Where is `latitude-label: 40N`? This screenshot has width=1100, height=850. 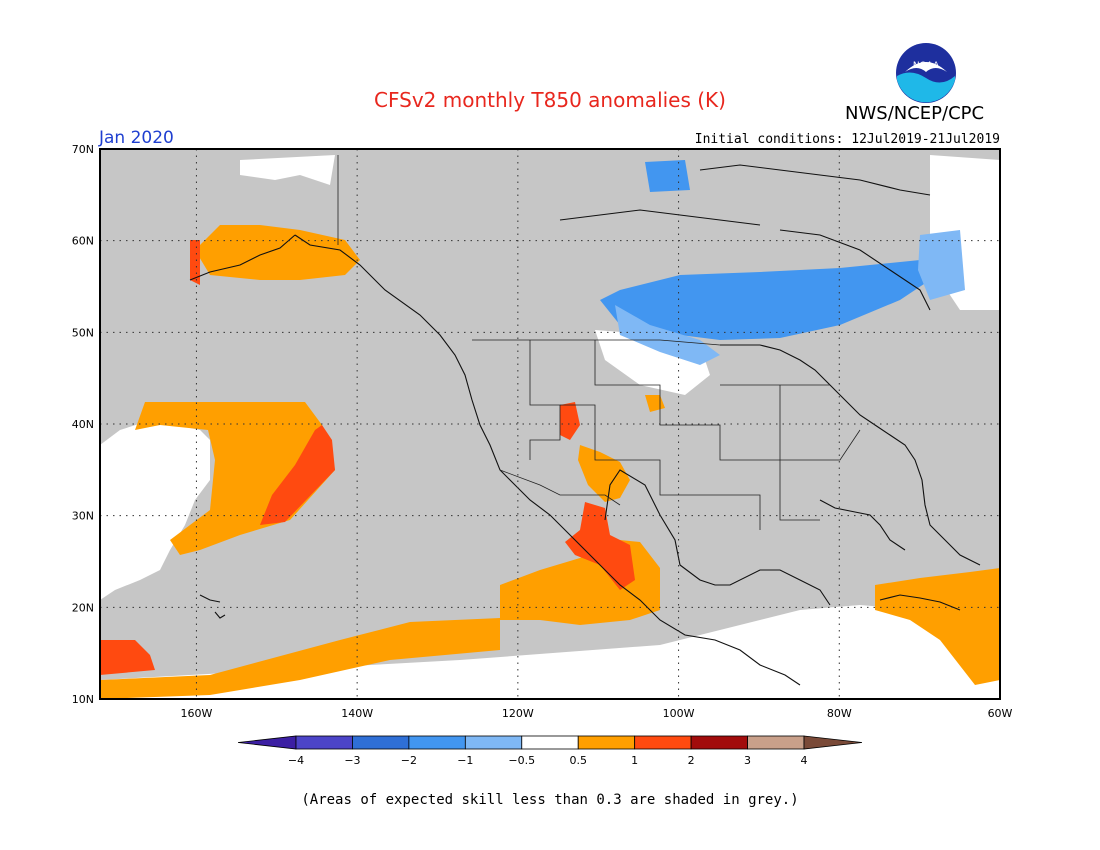
latitude-label: 40N is located at coordinates (83, 424).